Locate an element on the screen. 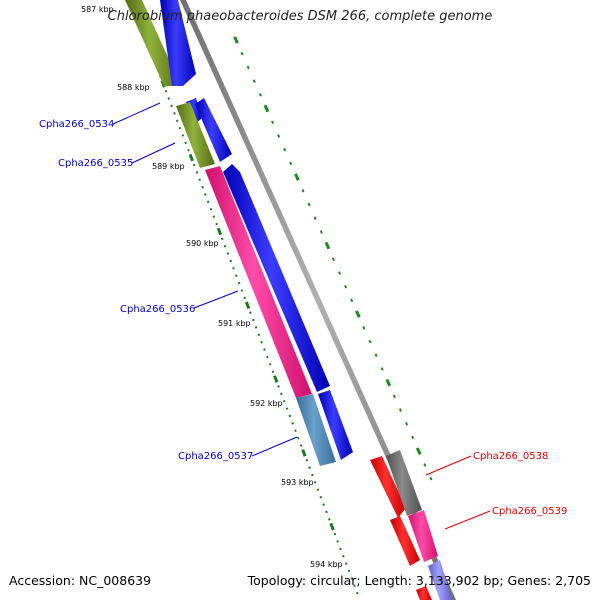  red-cds-bottom is located at coordinates (424, 593).